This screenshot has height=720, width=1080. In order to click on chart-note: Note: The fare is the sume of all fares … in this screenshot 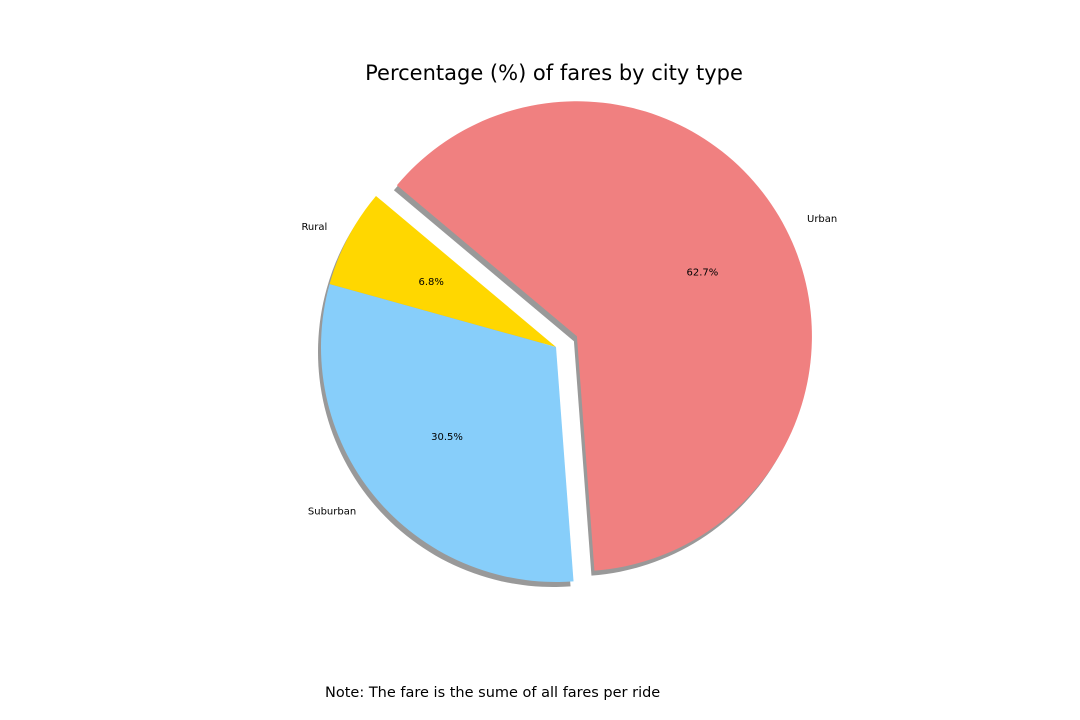, I will do `click(492, 693)`.